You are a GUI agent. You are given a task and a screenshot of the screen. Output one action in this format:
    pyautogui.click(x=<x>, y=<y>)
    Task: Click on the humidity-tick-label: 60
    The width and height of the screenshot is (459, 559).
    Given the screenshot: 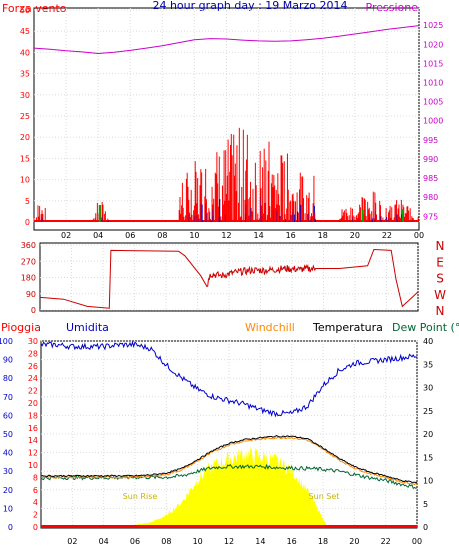 What is the action you would take?
    pyautogui.click(x=8, y=415)
    